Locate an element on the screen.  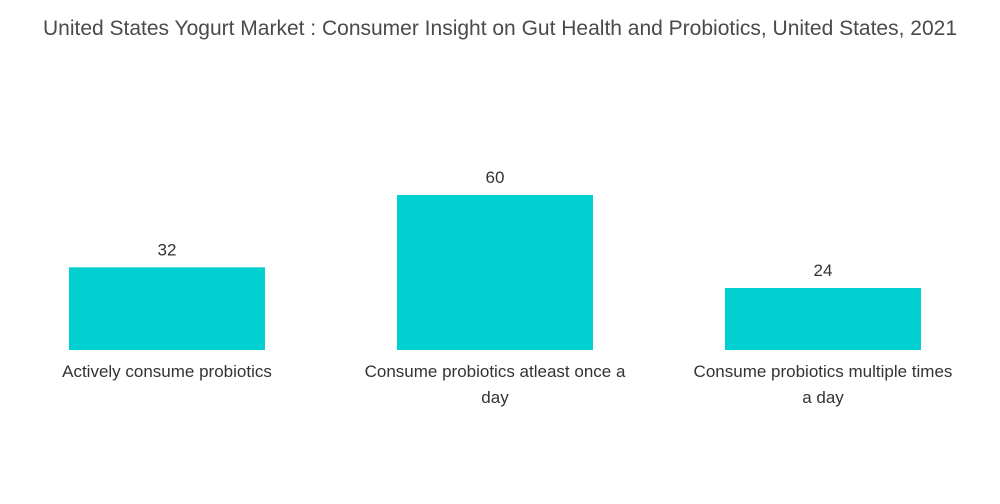
category-label-2-line-1: Consume probiotics atleast once a is located at coordinates (495, 371).